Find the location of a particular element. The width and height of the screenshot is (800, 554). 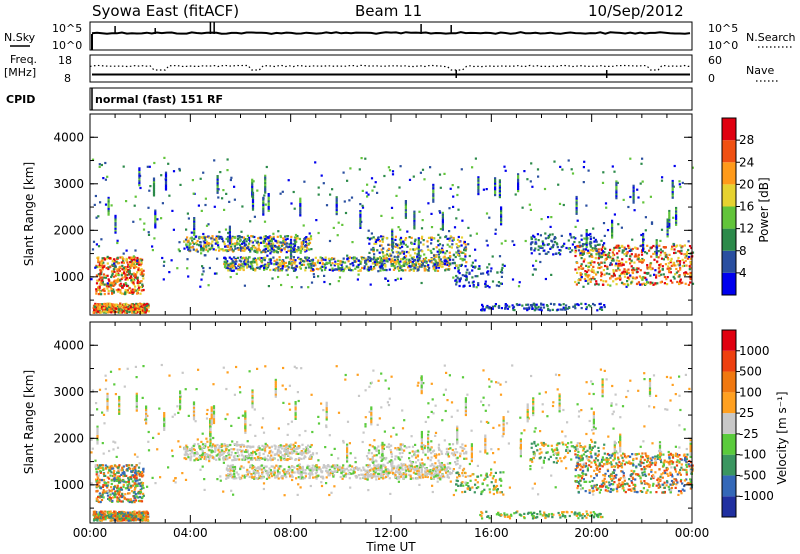

nave-tick-low: 0 is located at coordinates (711, 78).